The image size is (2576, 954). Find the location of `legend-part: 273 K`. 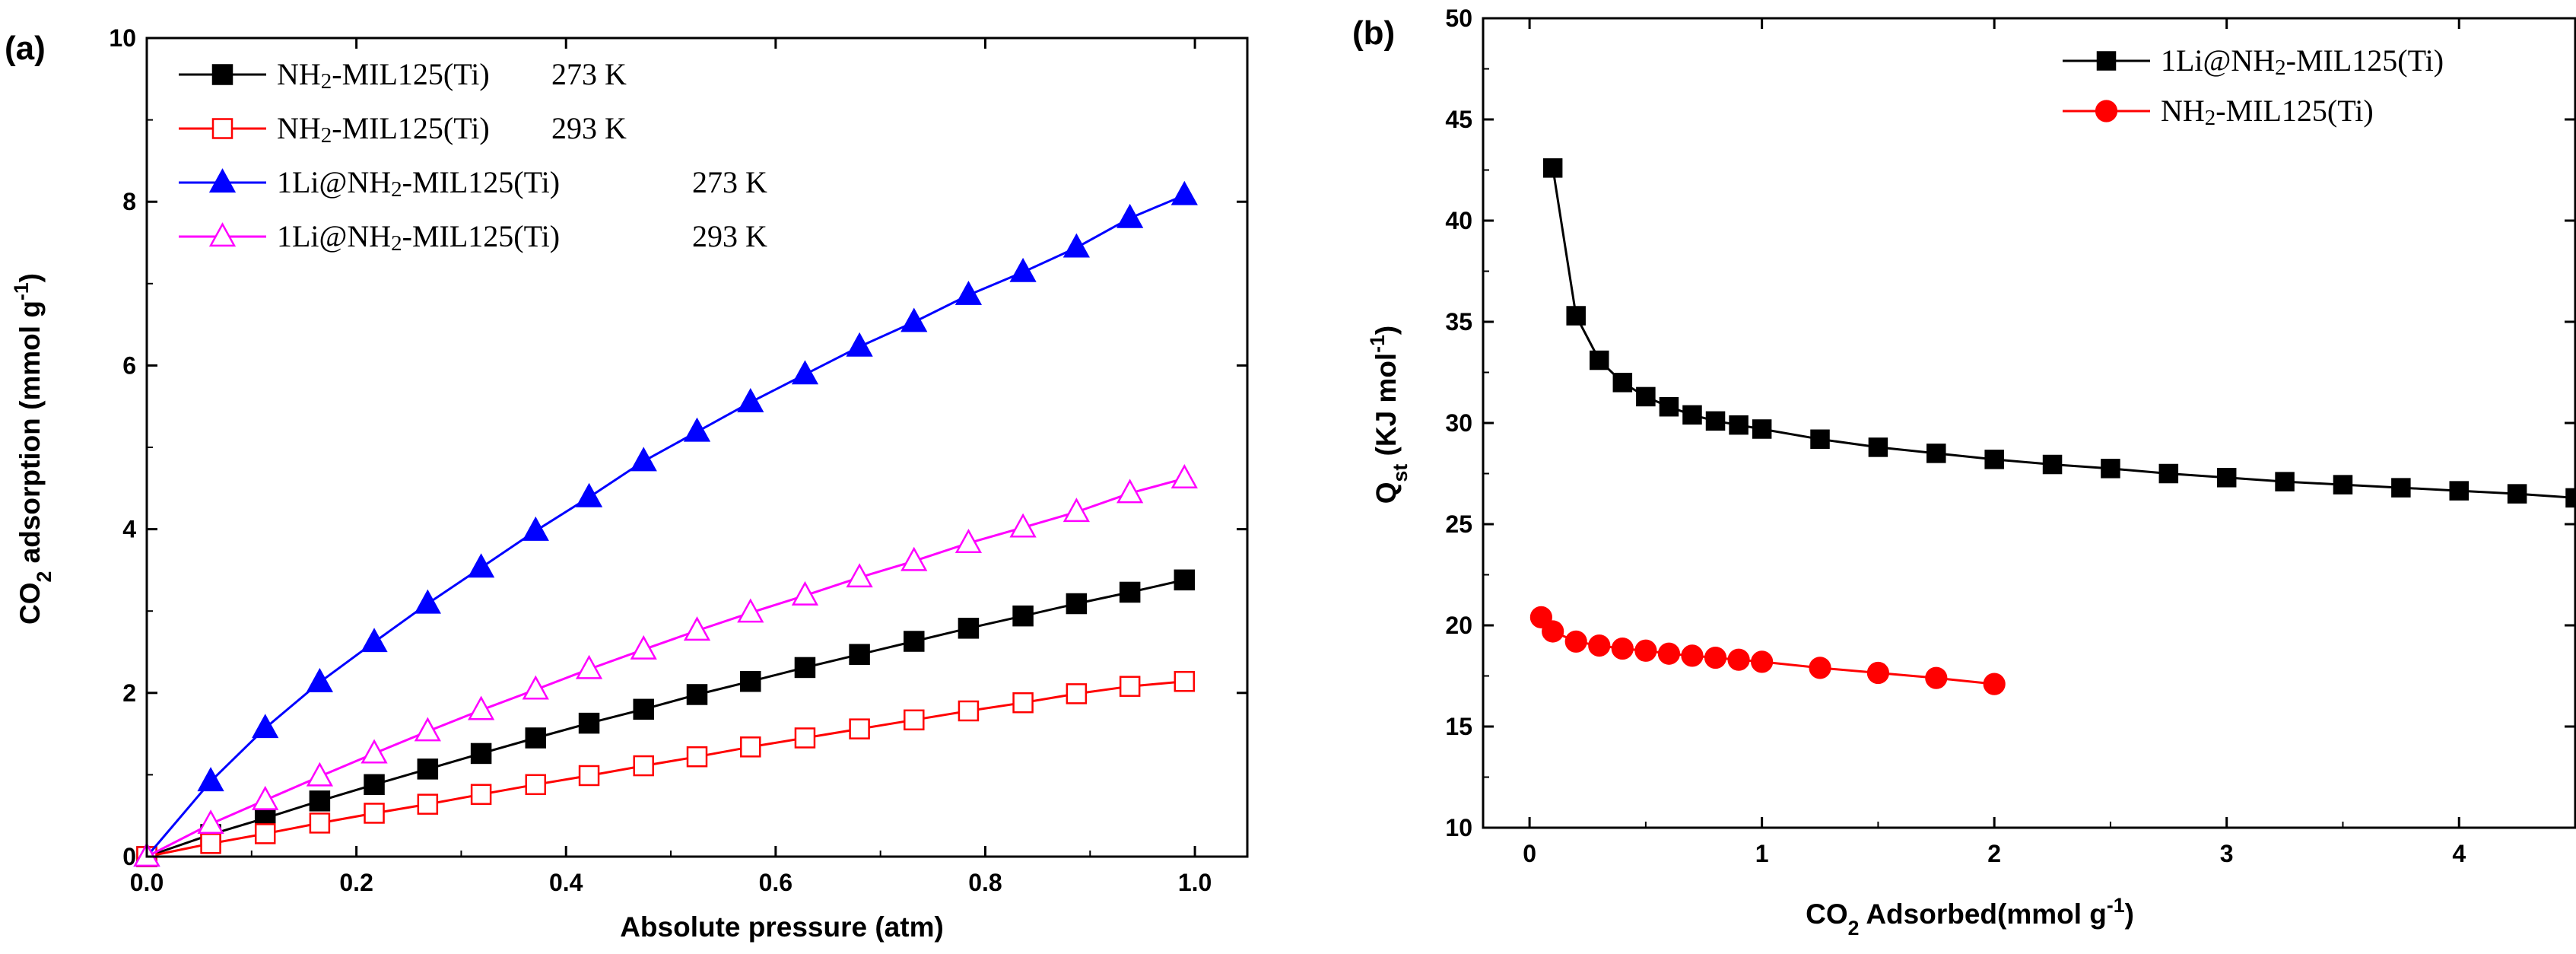

legend-part: 273 K is located at coordinates (589, 74).